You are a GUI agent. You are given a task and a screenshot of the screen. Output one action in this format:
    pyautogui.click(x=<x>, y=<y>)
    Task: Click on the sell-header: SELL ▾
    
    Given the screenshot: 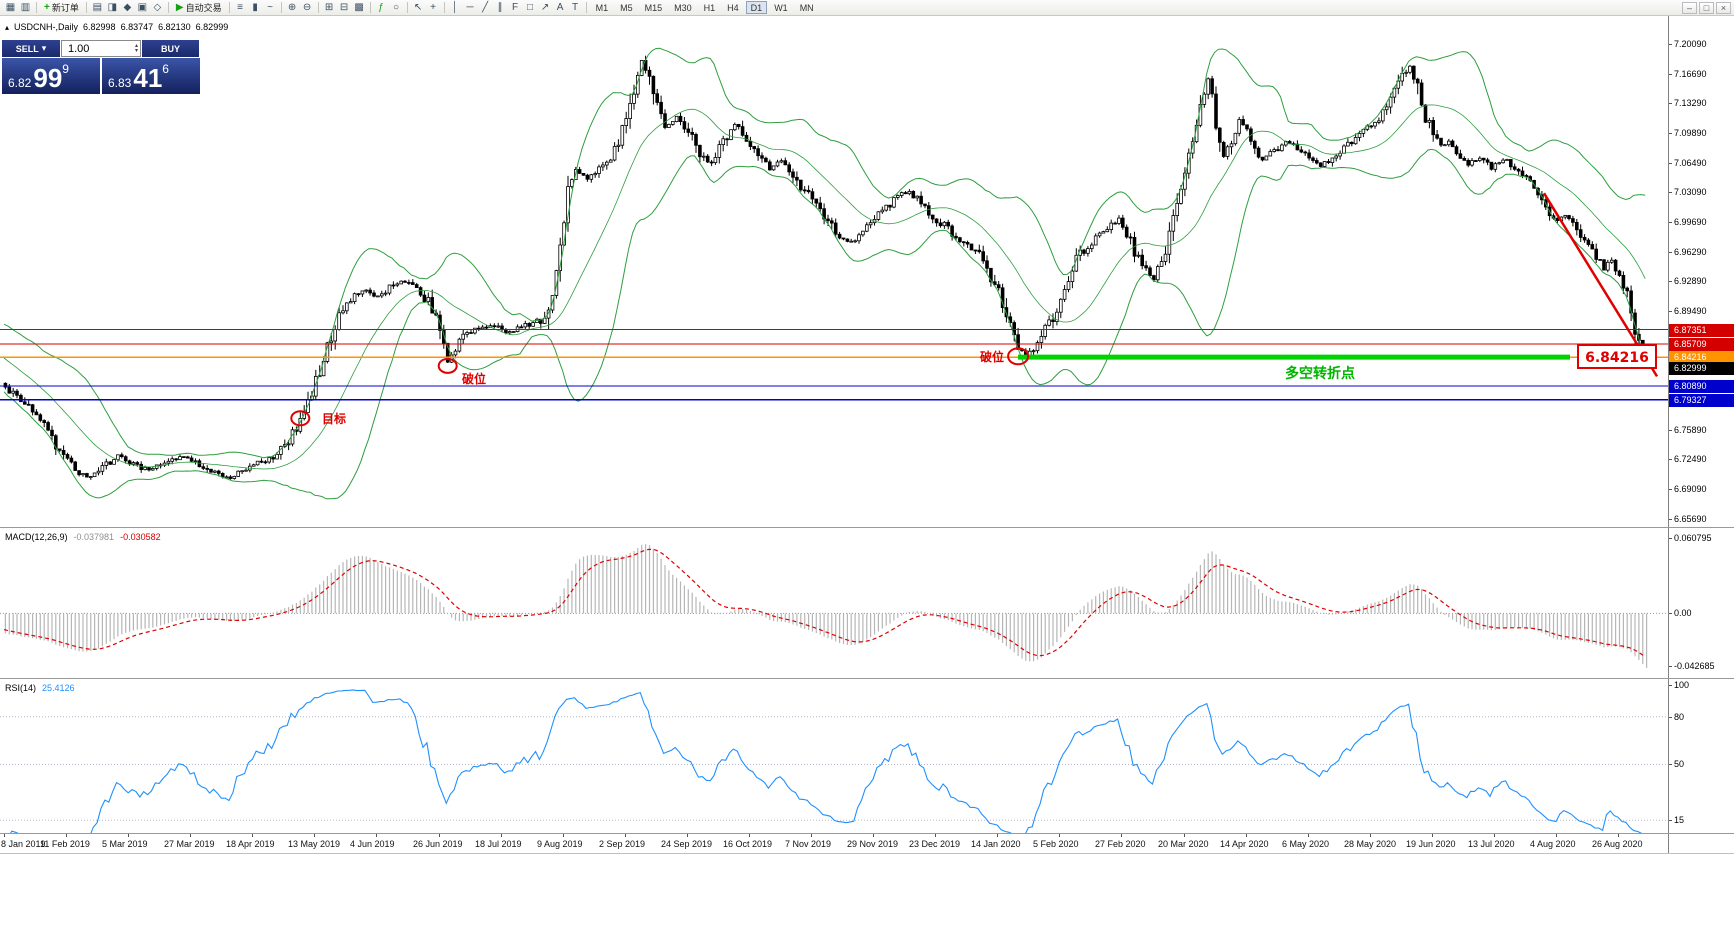 What is the action you would take?
    pyautogui.click(x=31, y=48)
    